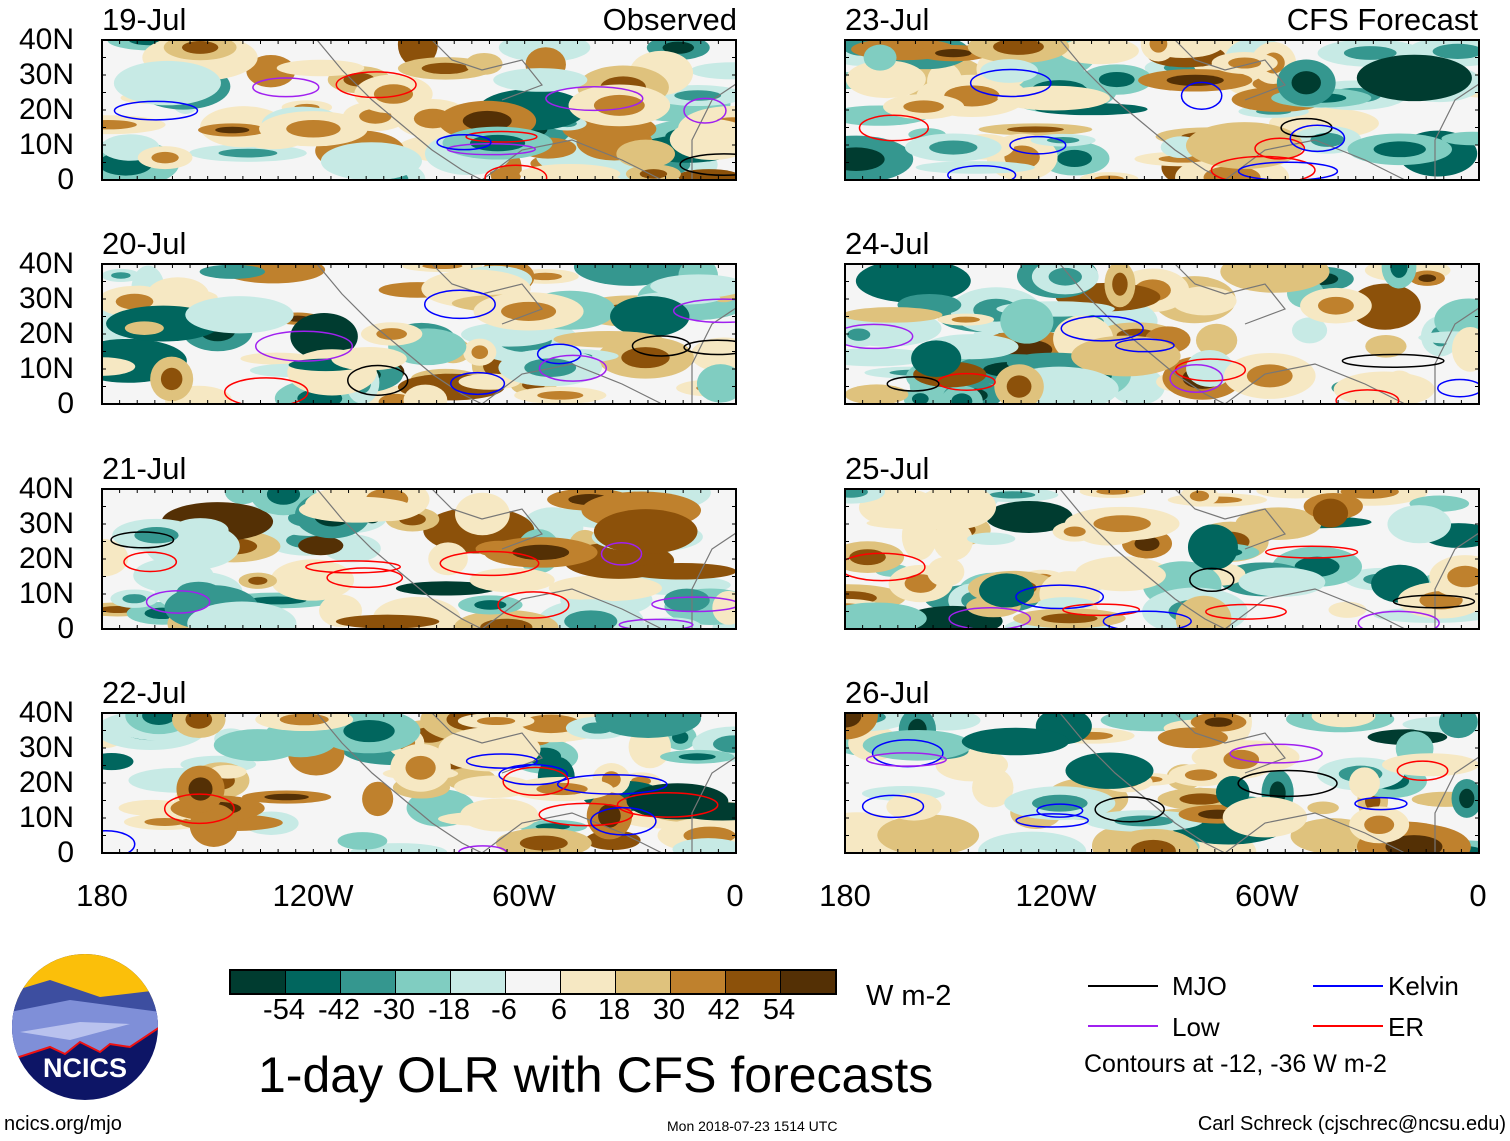 Image resolution: width=1510 pixels, height=1141 pixels. I want to click on lon-label: 60W, so click(524, 895).